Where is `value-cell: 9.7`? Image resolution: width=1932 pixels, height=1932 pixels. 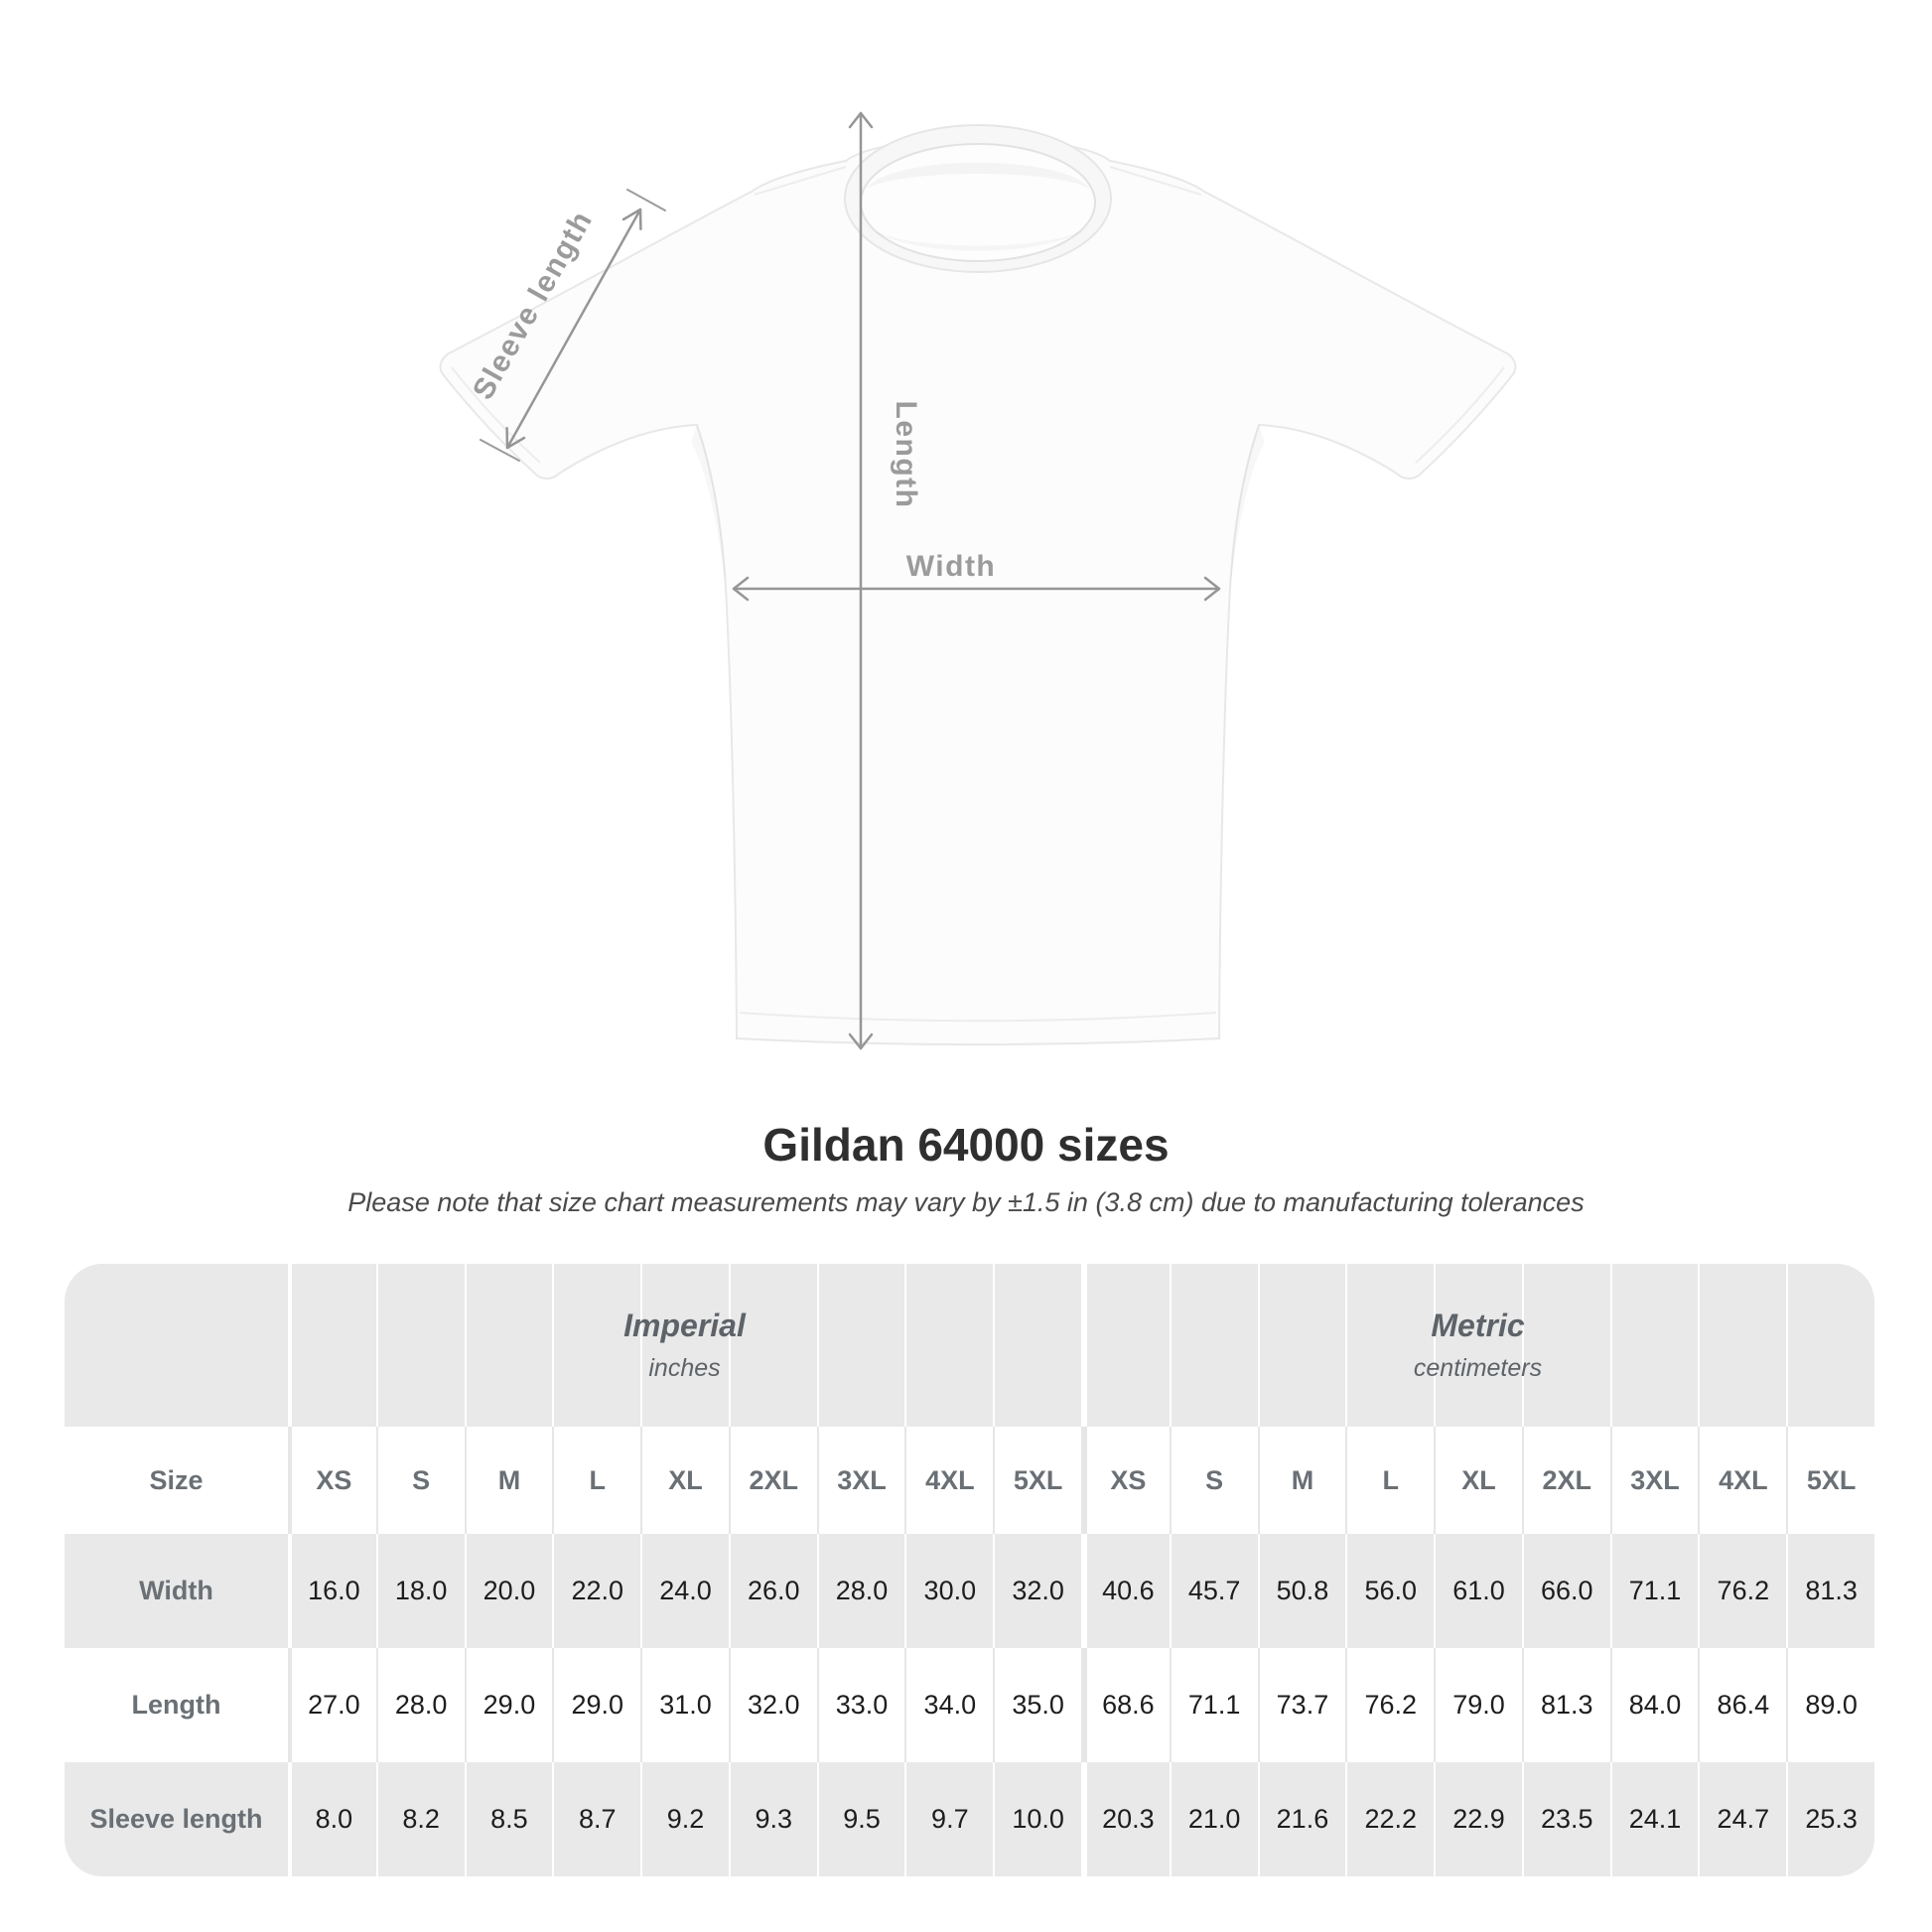
value-cell: 9.7 is located at coordinates (949, 1819).